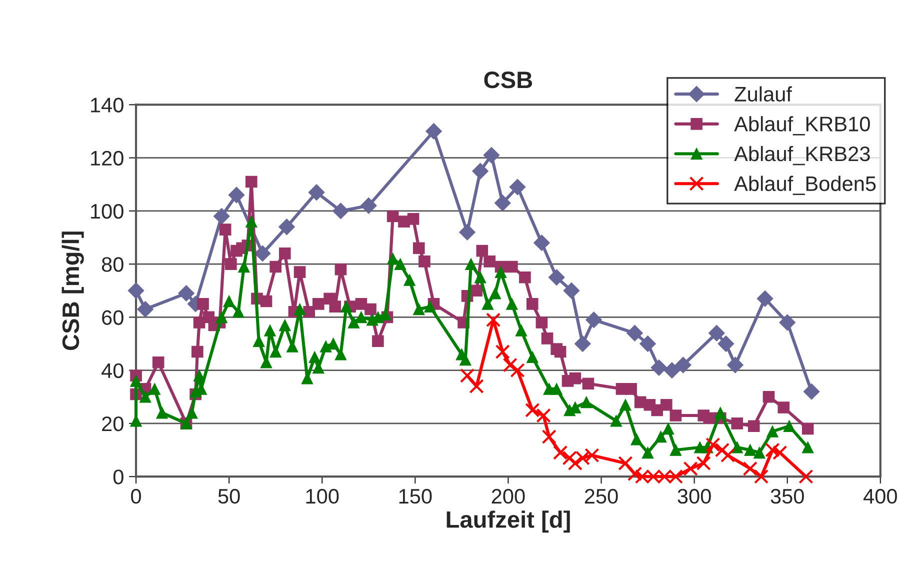 This screenshot has height=566, width=919. Describe the element at coordinates (107, 211) in the screenshot. I see `y-tick-label: 100` at that location.